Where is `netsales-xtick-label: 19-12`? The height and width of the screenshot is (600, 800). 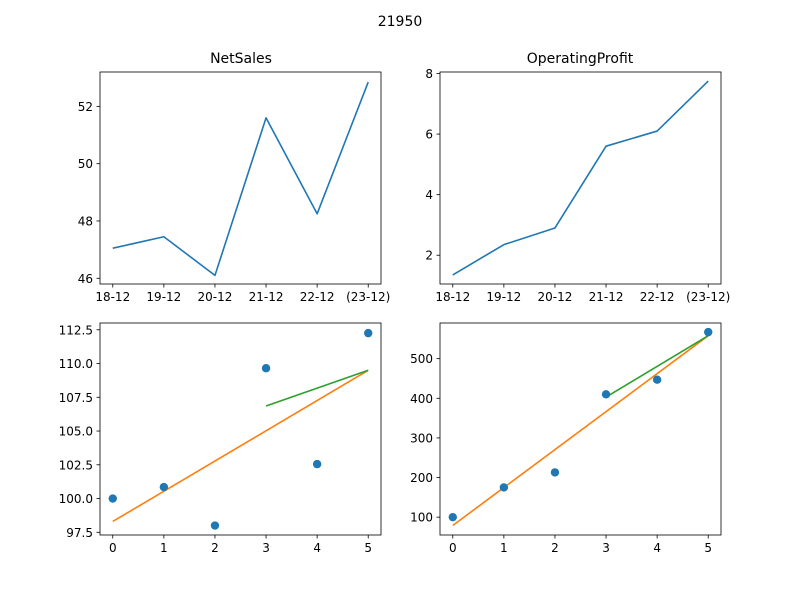
netsales-xtick-label: 19-12 is located at coordinates (163, 297).